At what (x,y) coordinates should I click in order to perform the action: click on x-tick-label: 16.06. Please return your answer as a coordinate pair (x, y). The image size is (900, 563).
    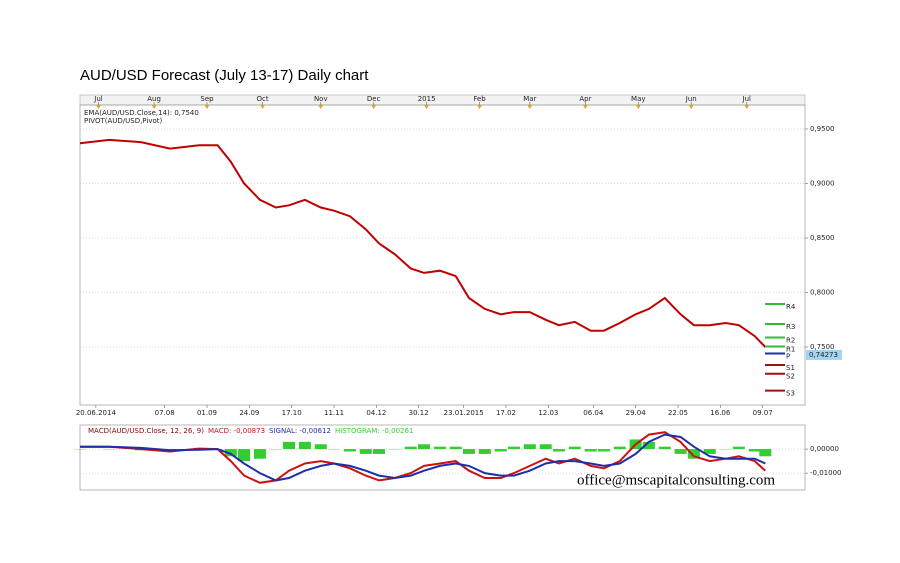
    Looking at the image, I should click on (720, 413).